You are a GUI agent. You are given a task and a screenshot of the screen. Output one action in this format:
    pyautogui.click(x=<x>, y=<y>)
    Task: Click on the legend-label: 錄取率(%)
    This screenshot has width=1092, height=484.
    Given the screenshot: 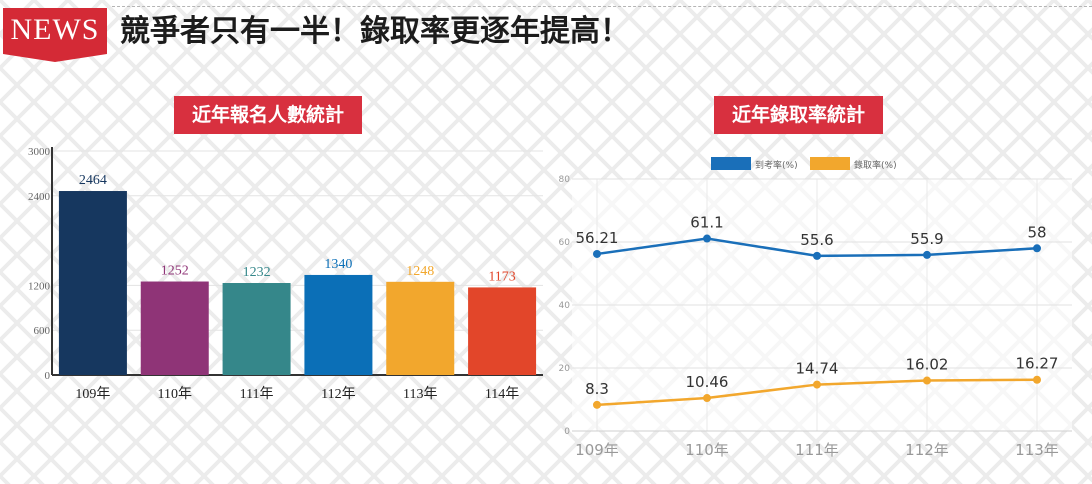 What is the action you would take?
    pyautogui.click(x=875, y=165)
    